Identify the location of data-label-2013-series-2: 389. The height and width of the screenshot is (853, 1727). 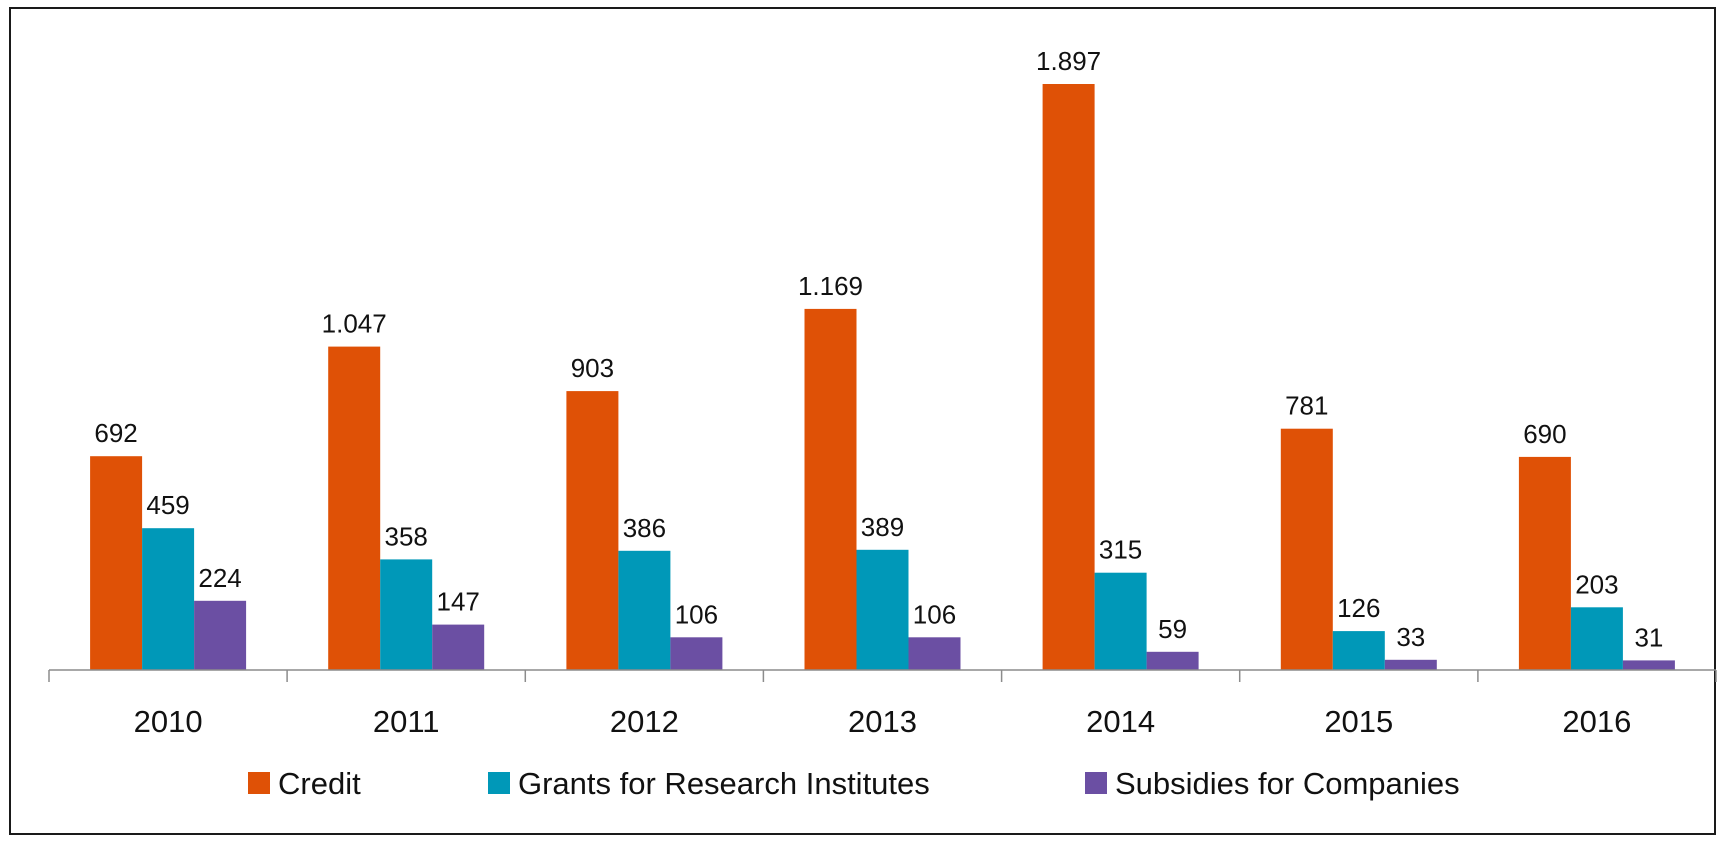
(882, 527).